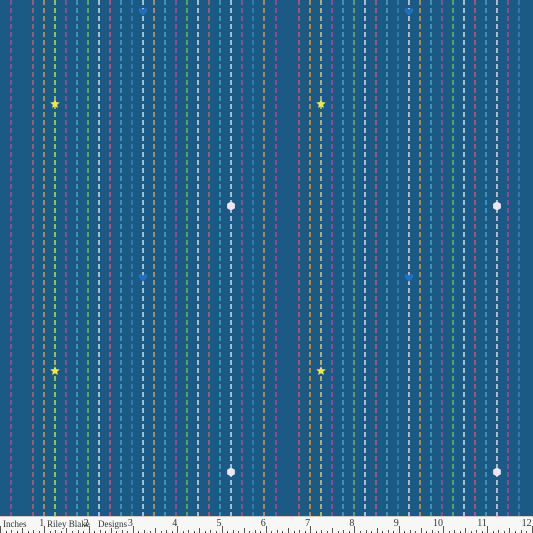  I want to click on ruler-number: 7, so click(308, 523).